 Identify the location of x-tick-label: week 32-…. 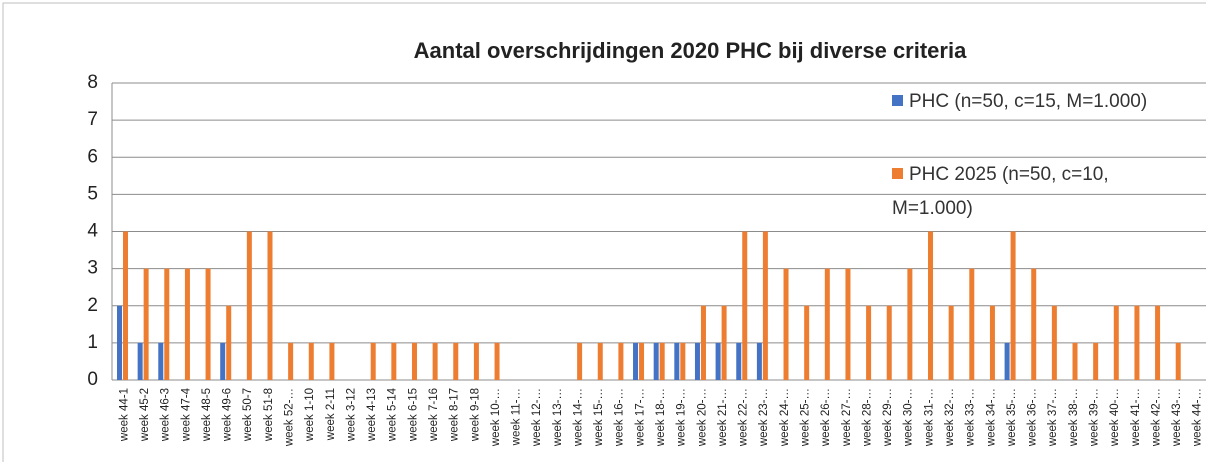
(950, 417).